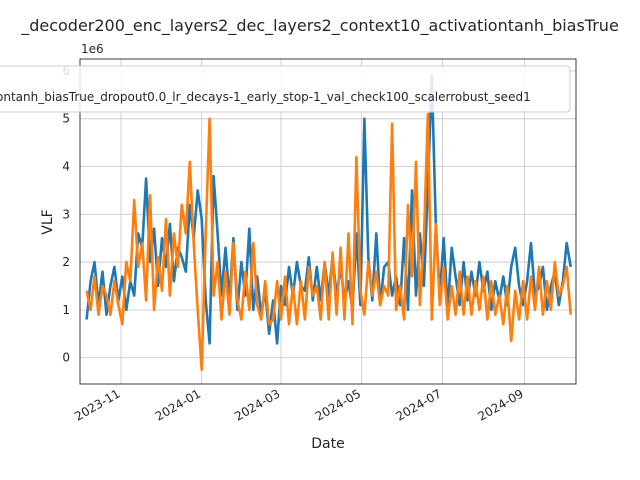 This screenshot has height=480, width=640. What do you see at coordinates (66, 358) in the screenshot?
I see `y-tick-label: 0` at bounding box center [66, 358].